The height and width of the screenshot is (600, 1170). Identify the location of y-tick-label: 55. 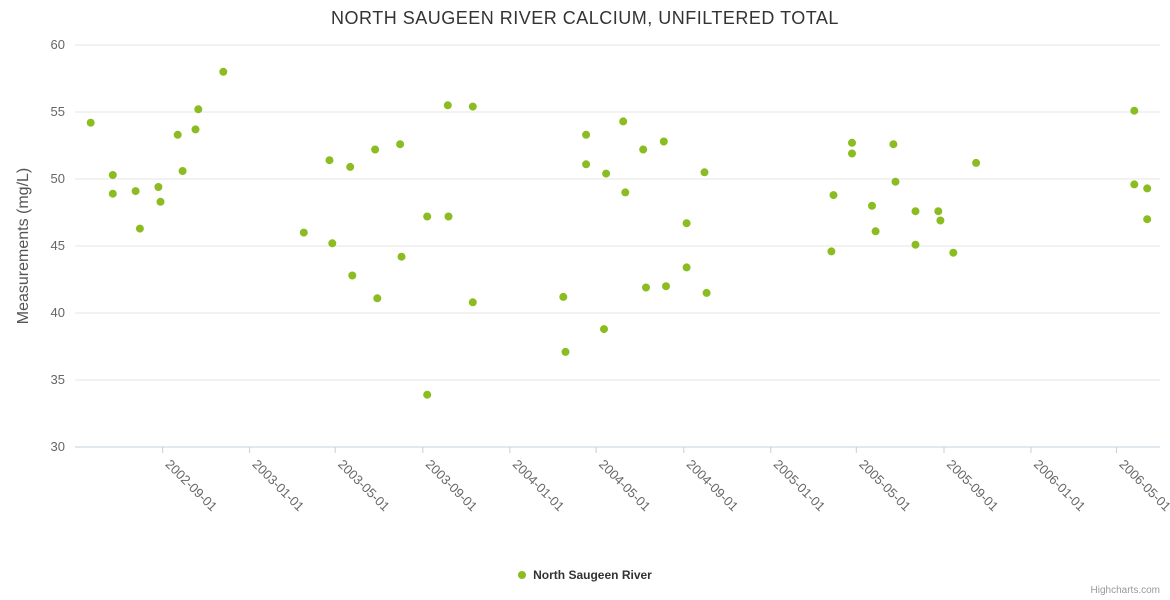
(58, 111).